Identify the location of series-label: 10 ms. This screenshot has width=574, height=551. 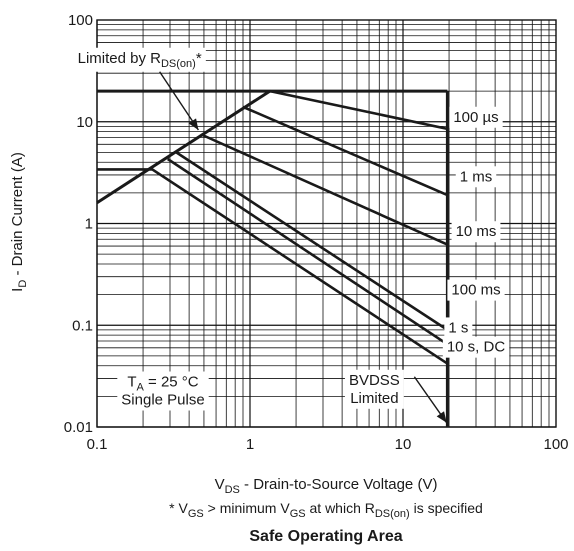
(476, 232).